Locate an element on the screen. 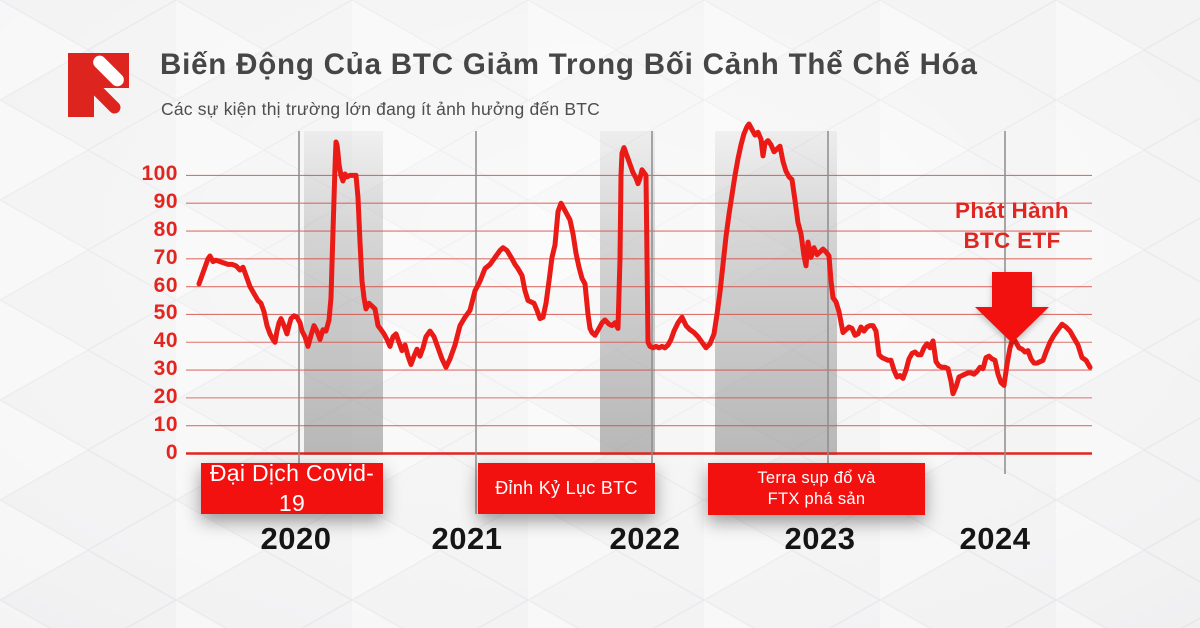 This screenshot has height=628, width=1200. brand-logo is located at coordinates (98, 84).